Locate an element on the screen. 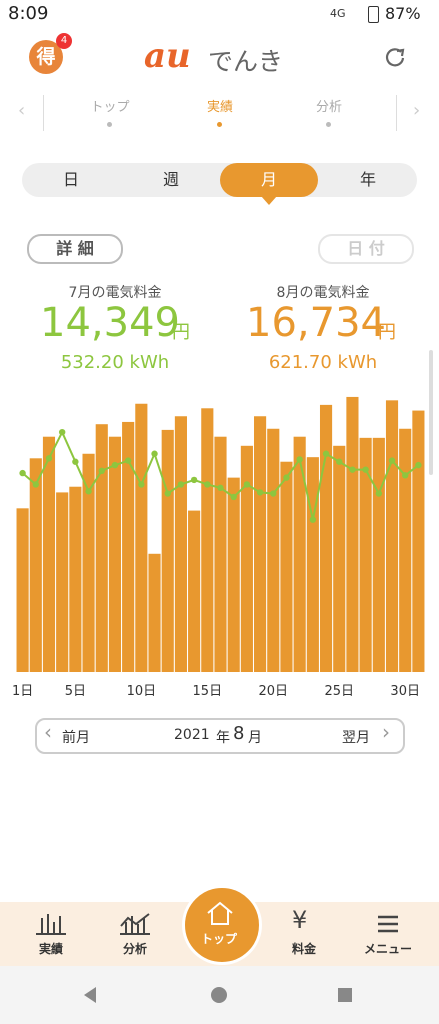  tab-active: 実績 is located at coordinates (219, 107).